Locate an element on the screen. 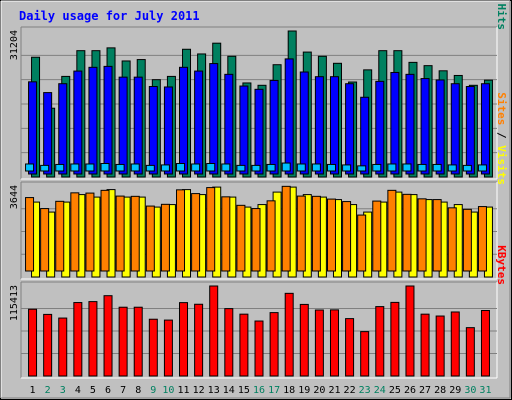  panel-hits-right-label-part: Hits is located at coordinates (501, 15).